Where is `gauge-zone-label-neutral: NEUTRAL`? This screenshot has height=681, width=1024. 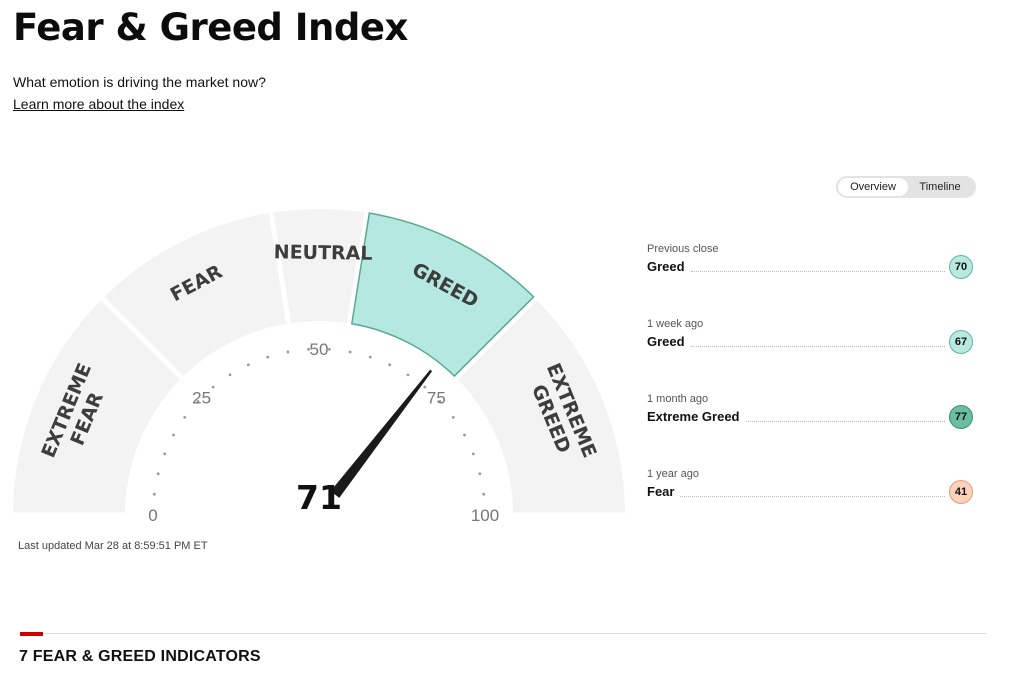 gauge-zone-label-neutral: NEUTRAL is located at coordinates (323, 253).